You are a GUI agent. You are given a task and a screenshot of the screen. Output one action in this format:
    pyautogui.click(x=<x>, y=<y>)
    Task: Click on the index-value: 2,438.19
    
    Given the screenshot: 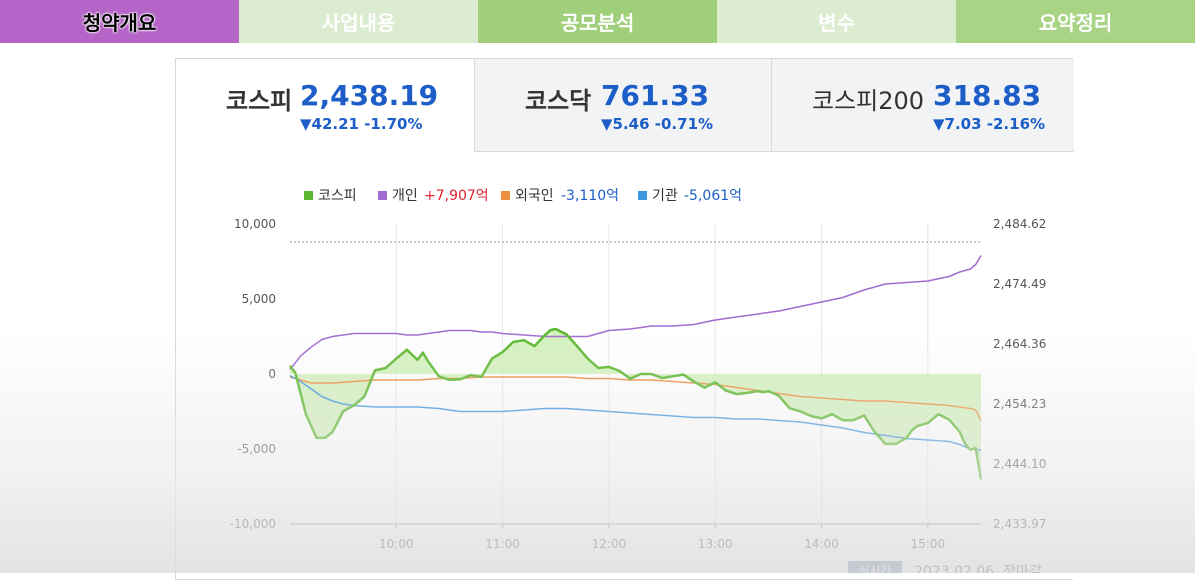 What is the action you would take?
    pyautogui.click(x=369, y=95)
    